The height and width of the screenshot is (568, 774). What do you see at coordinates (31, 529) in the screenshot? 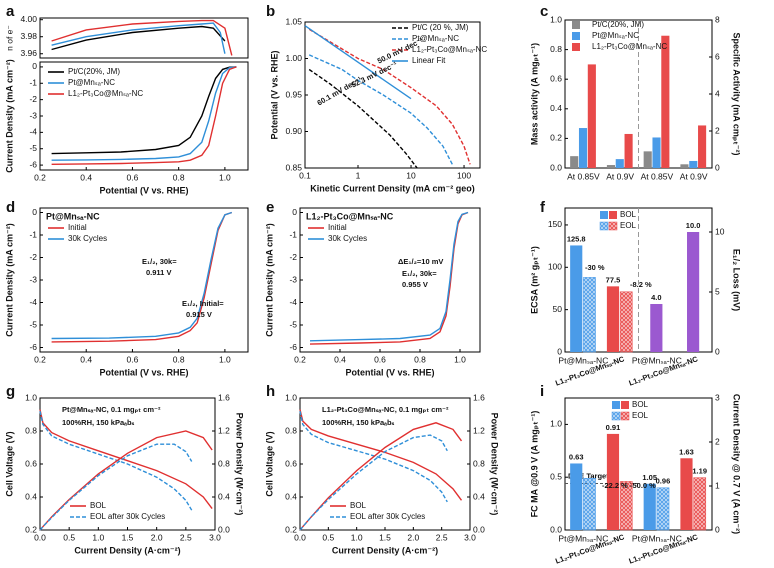
I see `y-tick-label: 0.2` at bounding box center [31, 529].